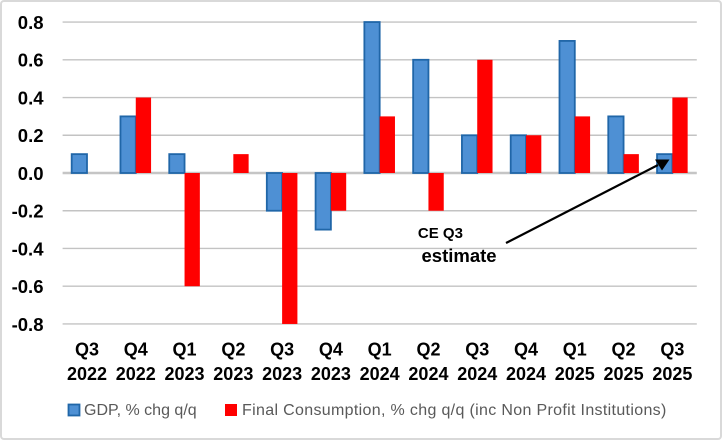 The width and height of the screenshot is (722, 440). Describe the element at coordinates (440, 233) in the screenshot. I see `svg-text: CE Q3` at that location.